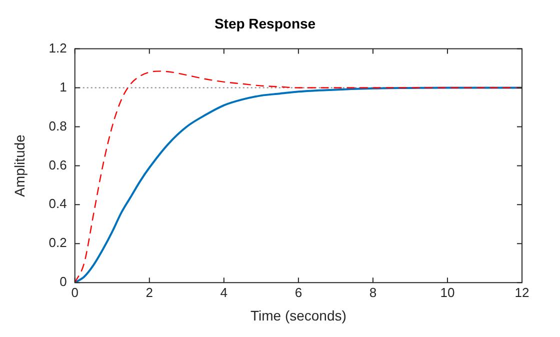  Describe the element at coordinates (522, 292) in the screenshot. I see `x-tick-label: 12` at that location.